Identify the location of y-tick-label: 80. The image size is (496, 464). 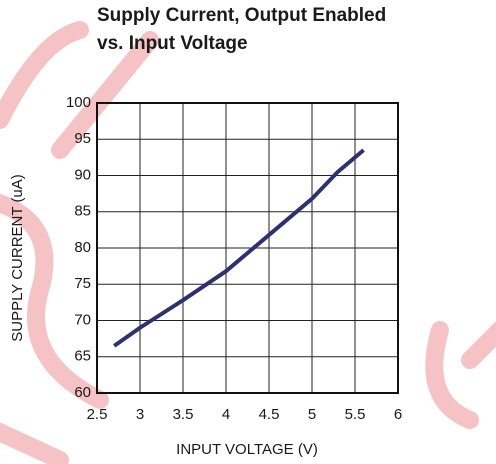
(82, 247).